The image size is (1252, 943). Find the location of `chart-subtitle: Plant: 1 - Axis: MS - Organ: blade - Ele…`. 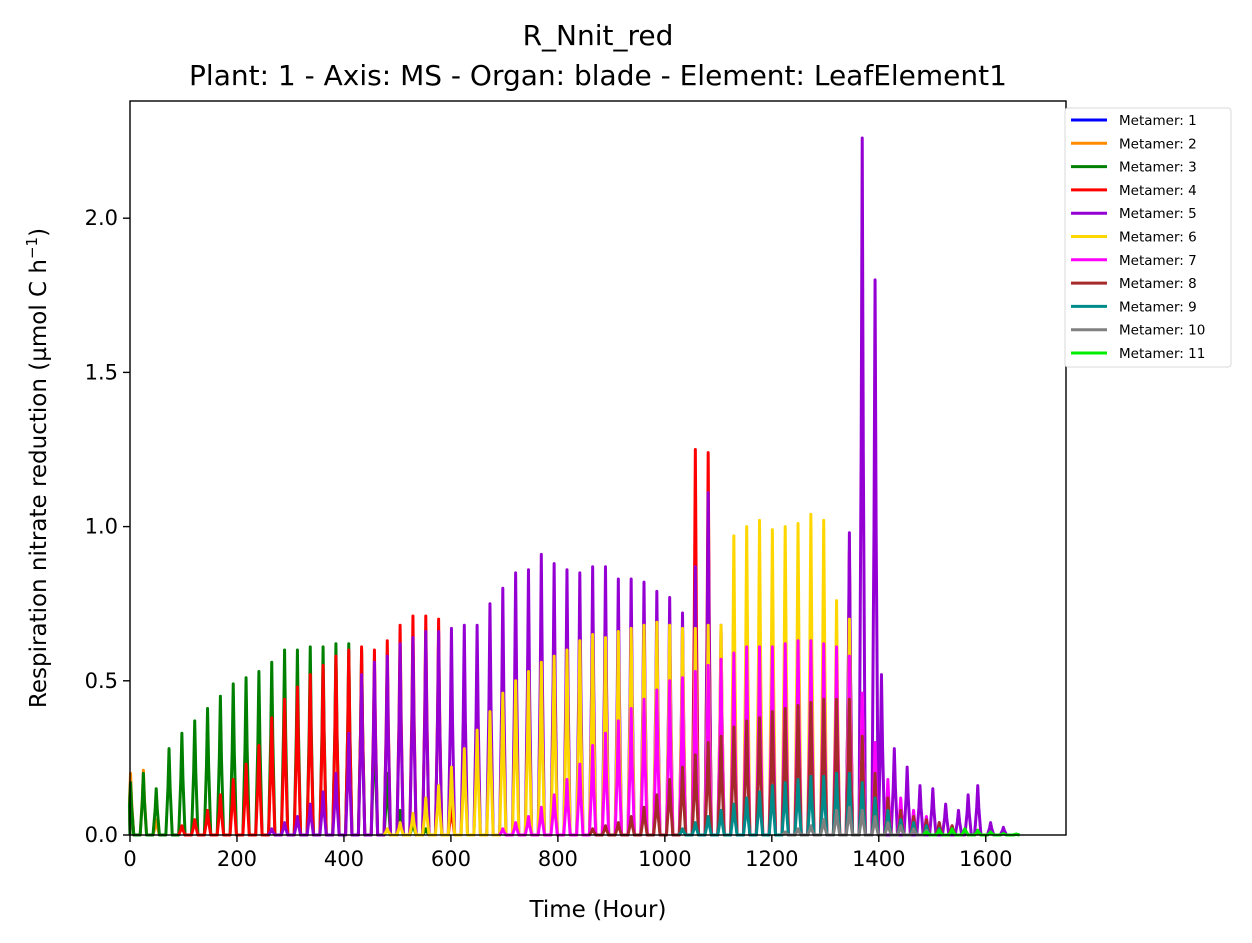

chart-subtitle: Plant: 1 - Axis: MS - Organ: blade - Ele… is located at coordinates (598, 75).